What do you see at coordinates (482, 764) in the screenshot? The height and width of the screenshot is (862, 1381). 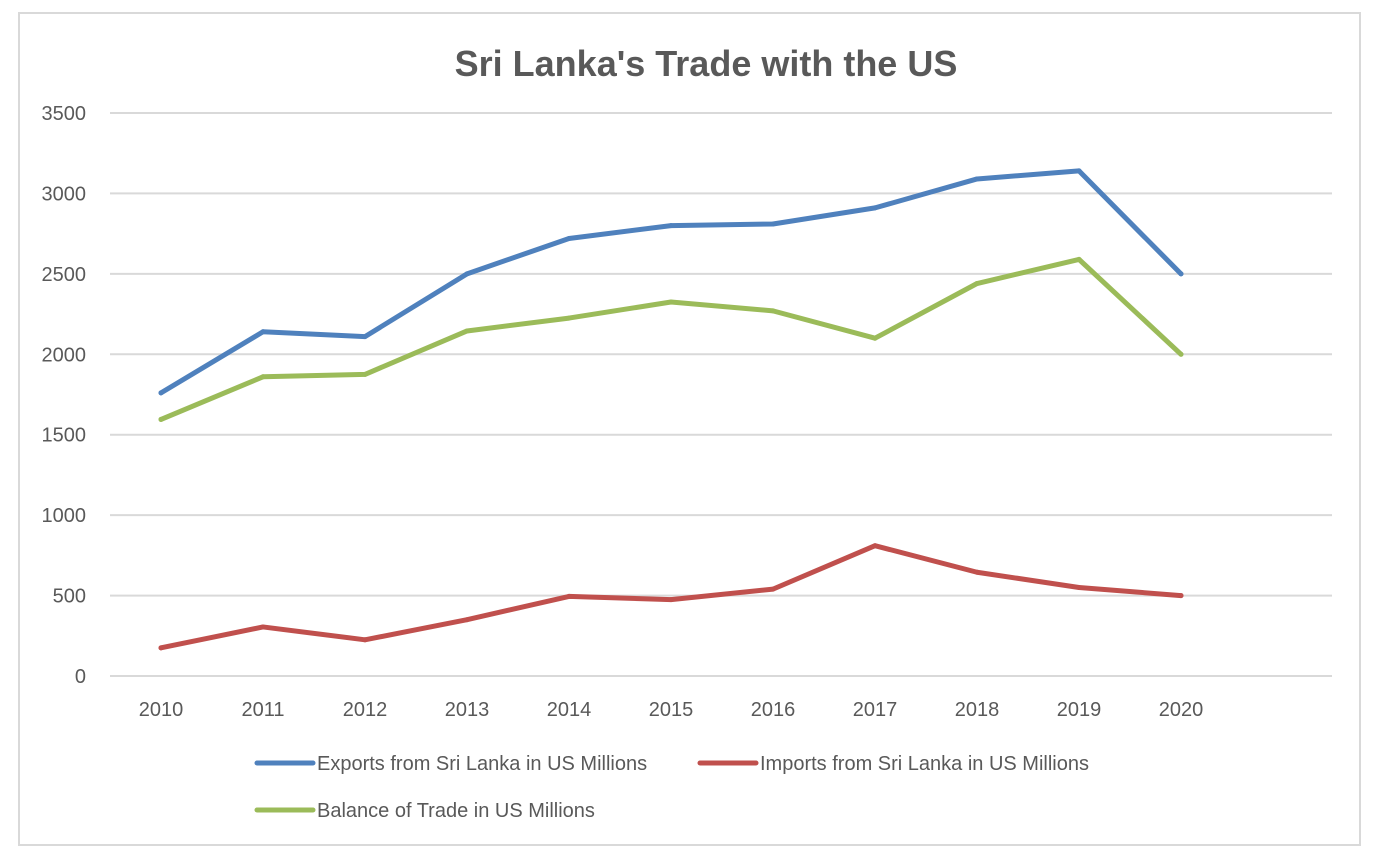 I see `legend-label: Exports from Sri Lanka in US Millions` at bounding box center [482, 764].